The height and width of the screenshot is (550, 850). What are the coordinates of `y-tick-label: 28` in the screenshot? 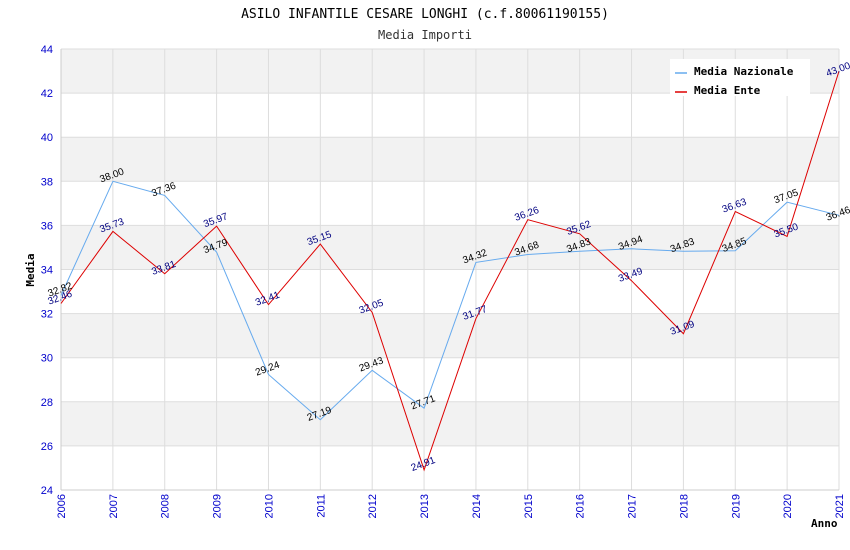 It's located at (47, 403).